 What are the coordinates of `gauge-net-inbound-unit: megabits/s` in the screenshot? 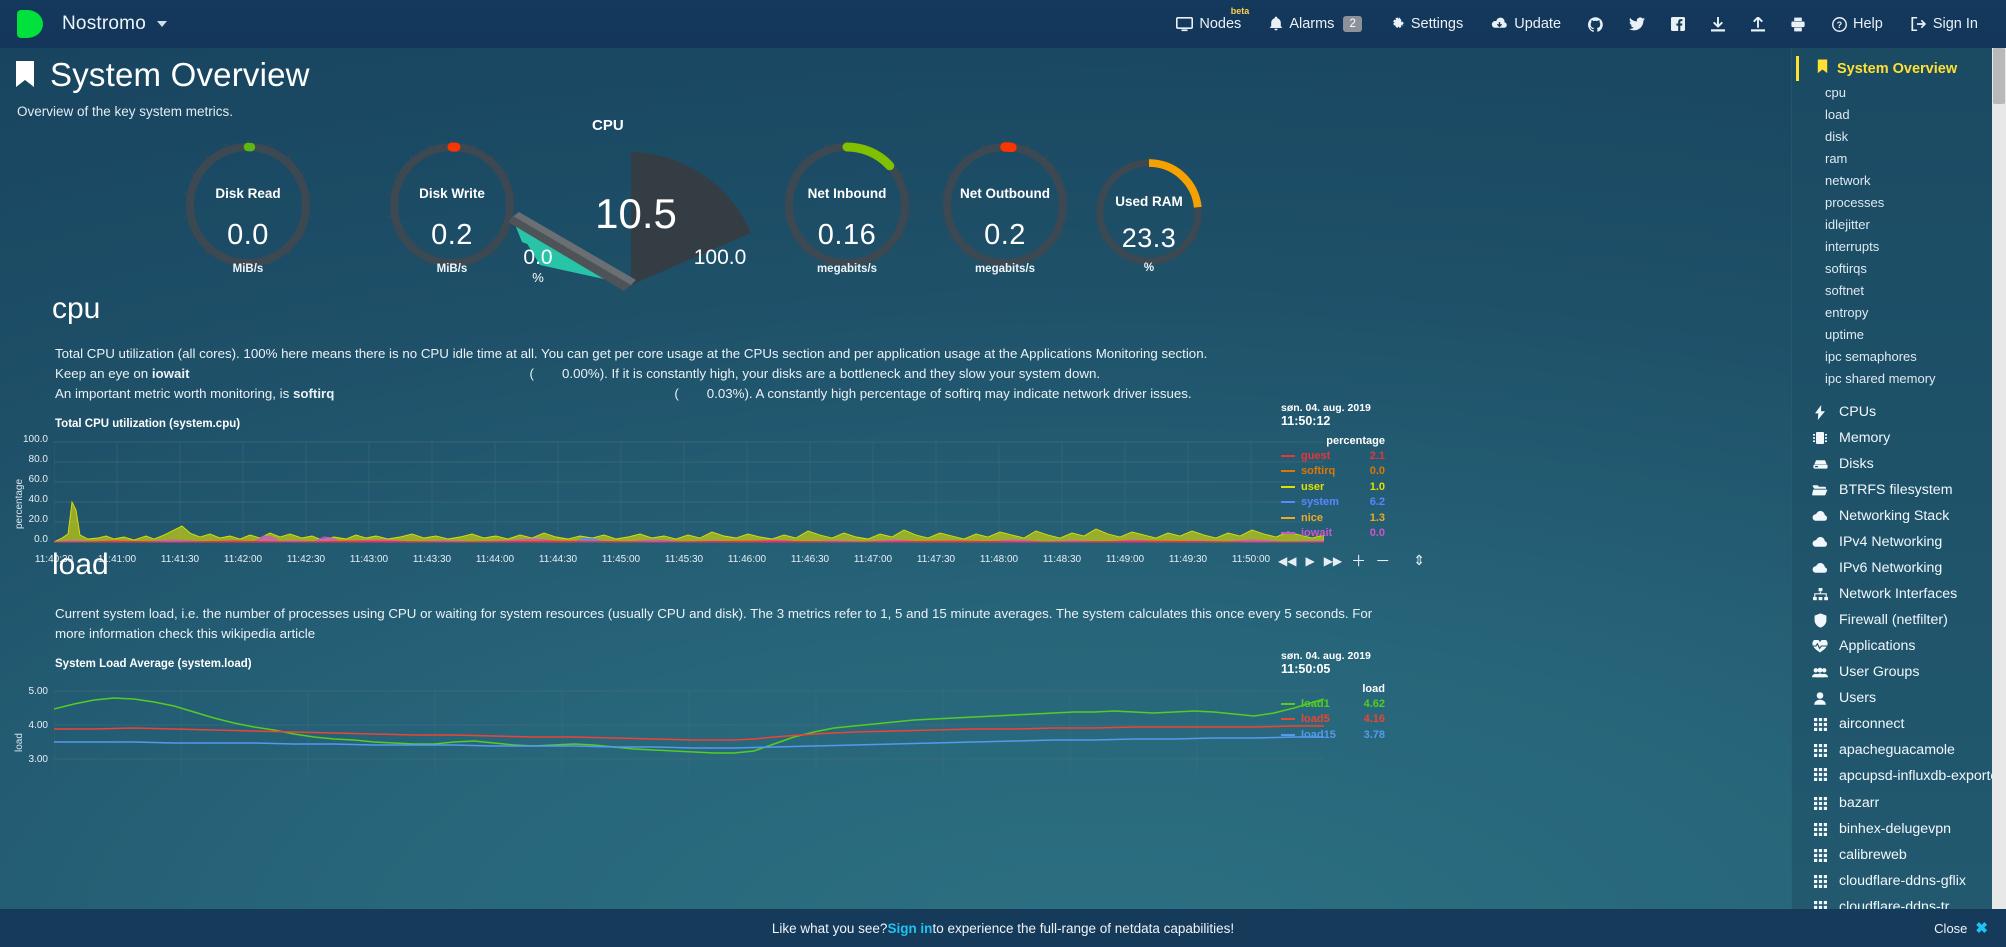 It's located at (847, 269).